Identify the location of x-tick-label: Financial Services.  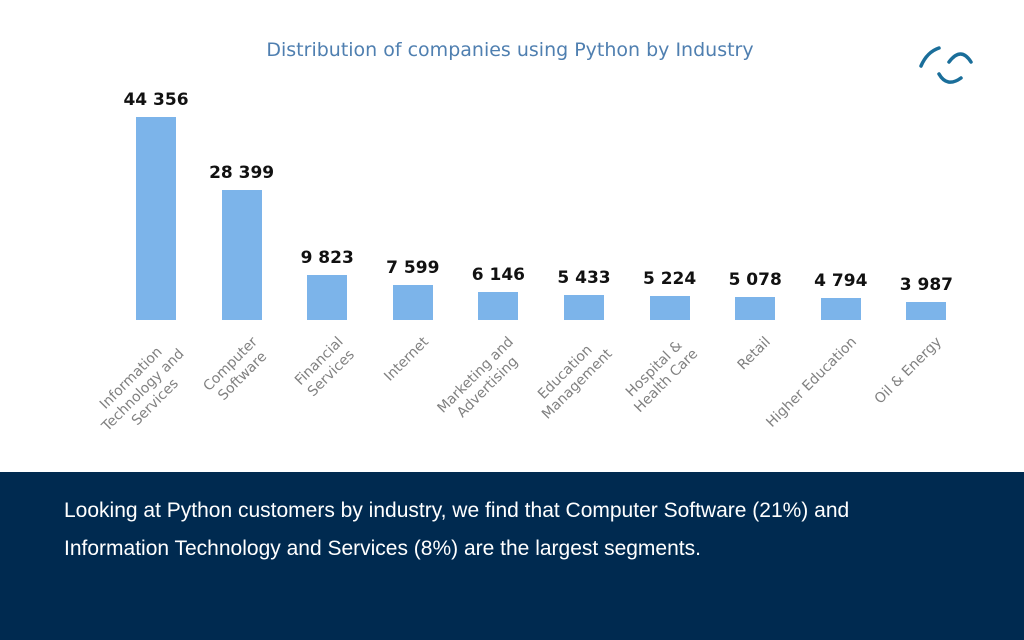
(325, 367).